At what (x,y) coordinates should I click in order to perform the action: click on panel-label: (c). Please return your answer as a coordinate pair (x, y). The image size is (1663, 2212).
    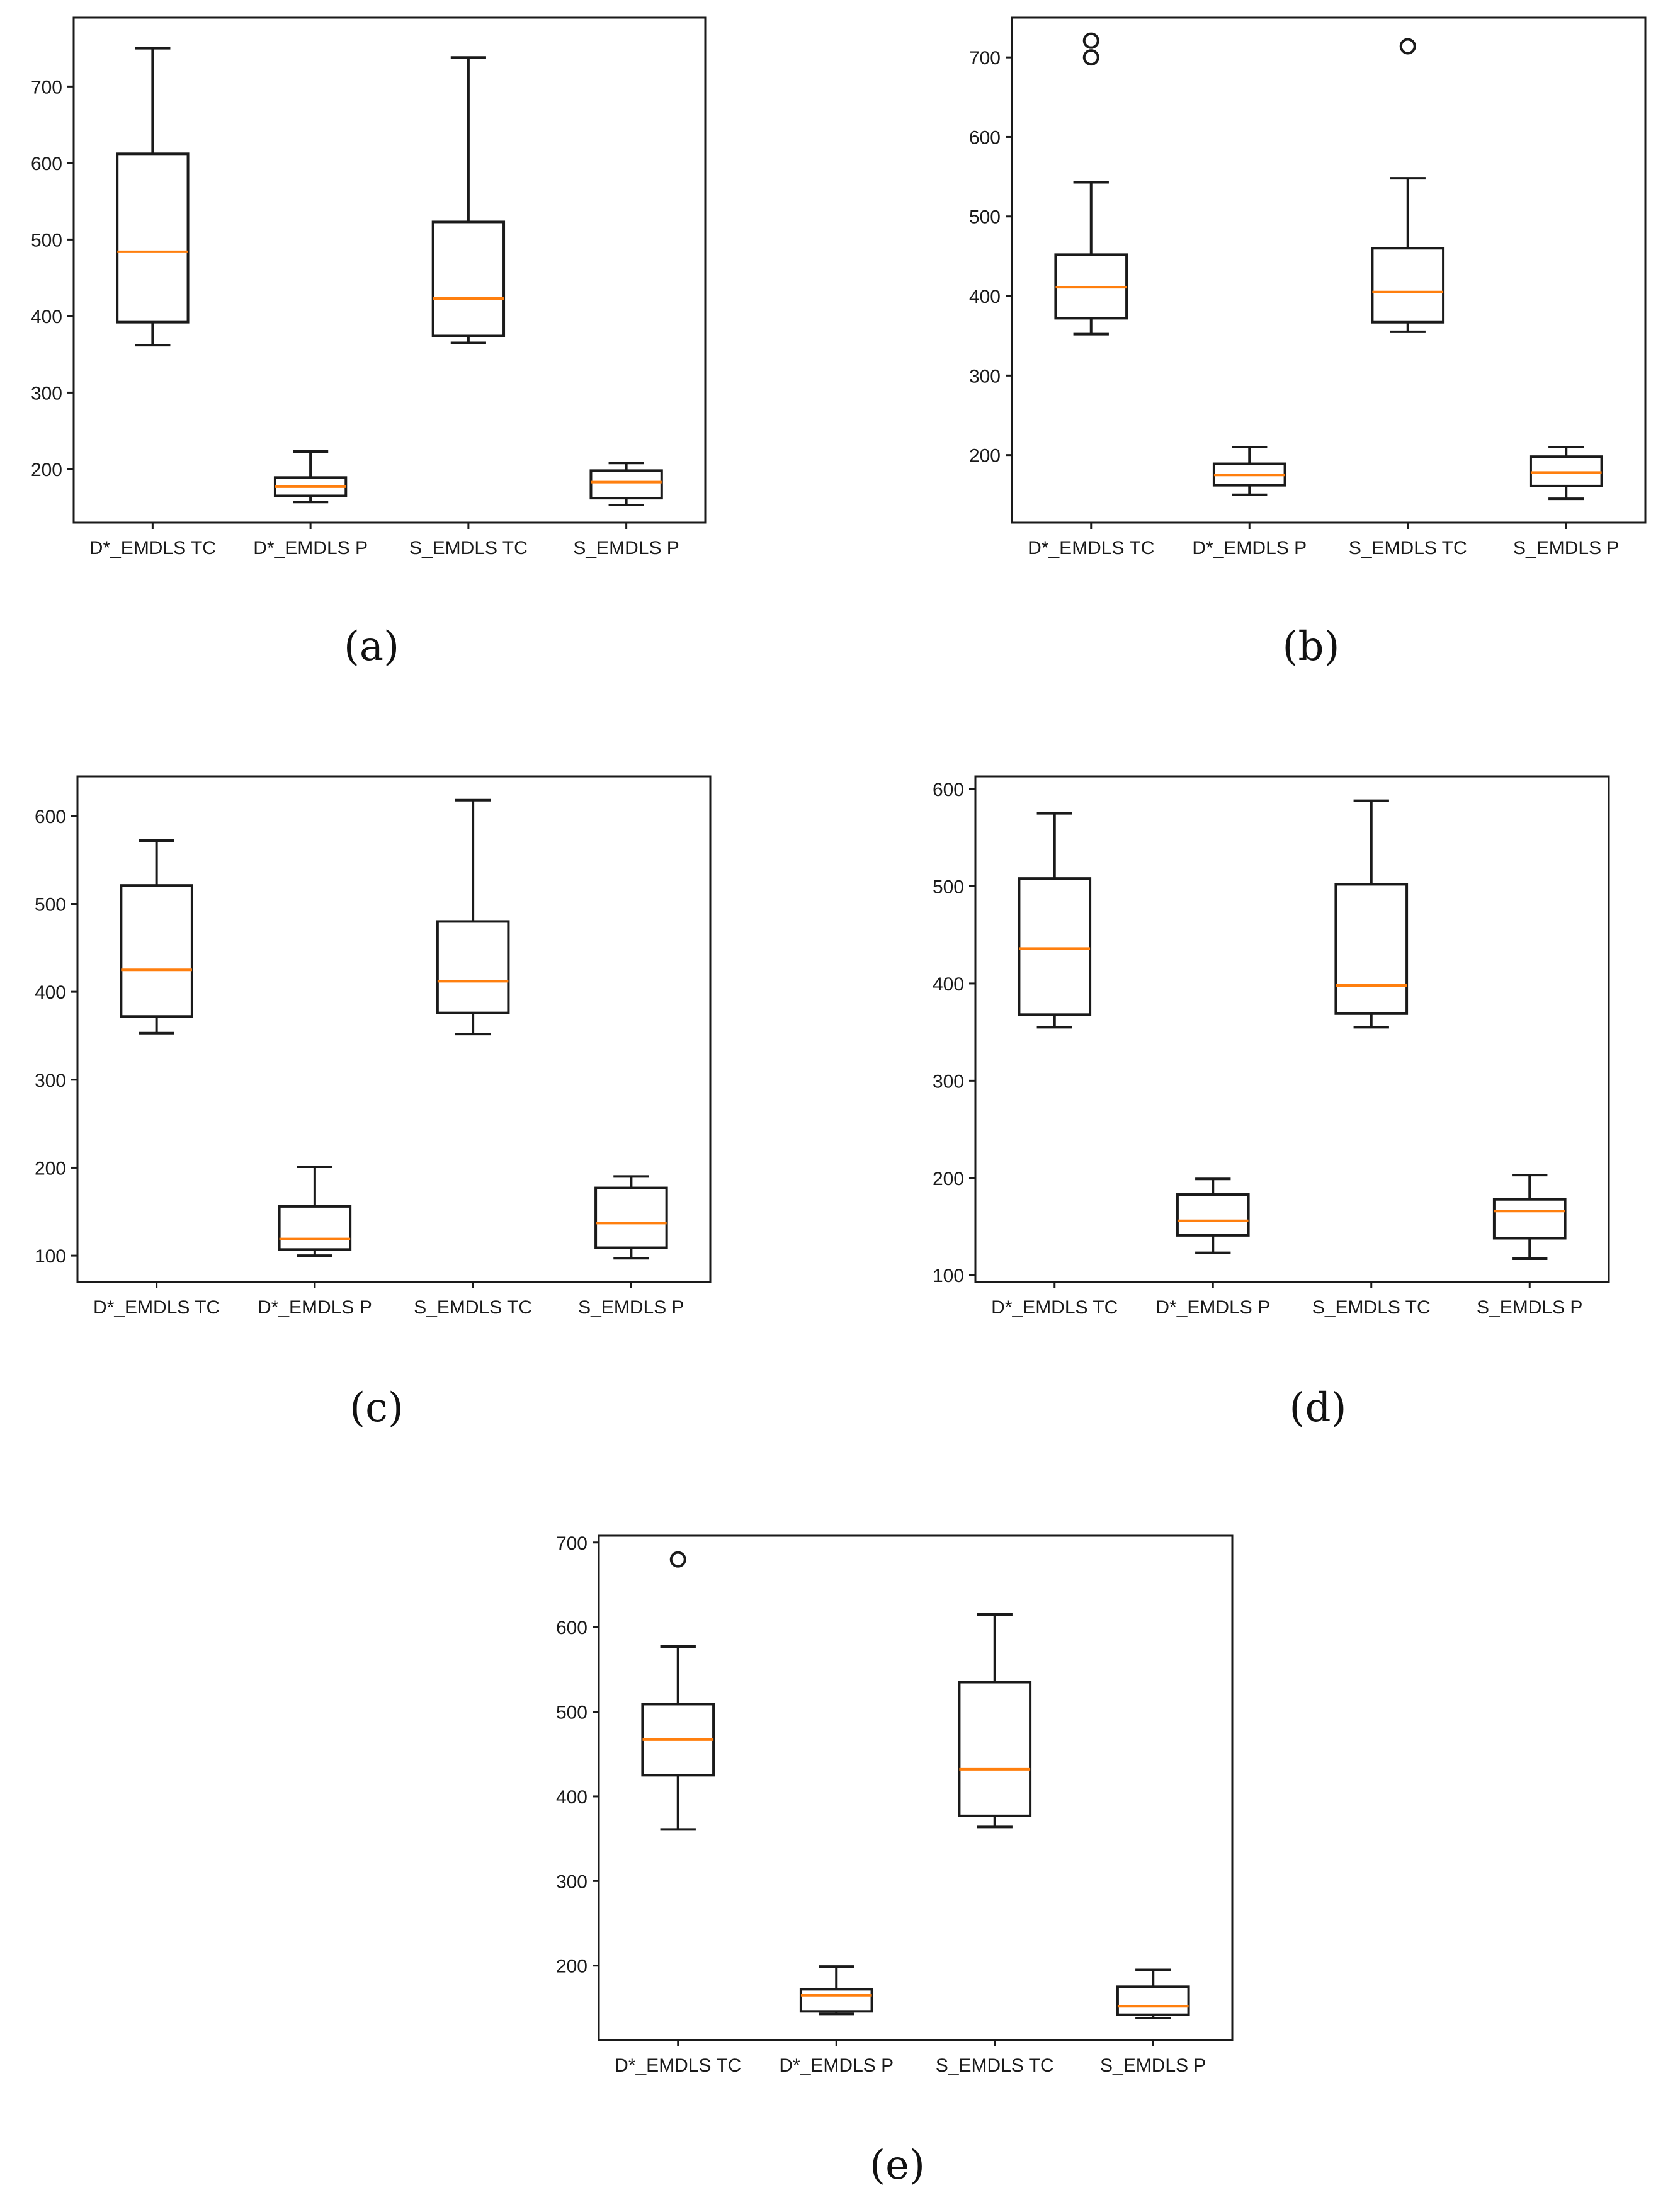
    Looking at the image, I should click on (376, 1408).